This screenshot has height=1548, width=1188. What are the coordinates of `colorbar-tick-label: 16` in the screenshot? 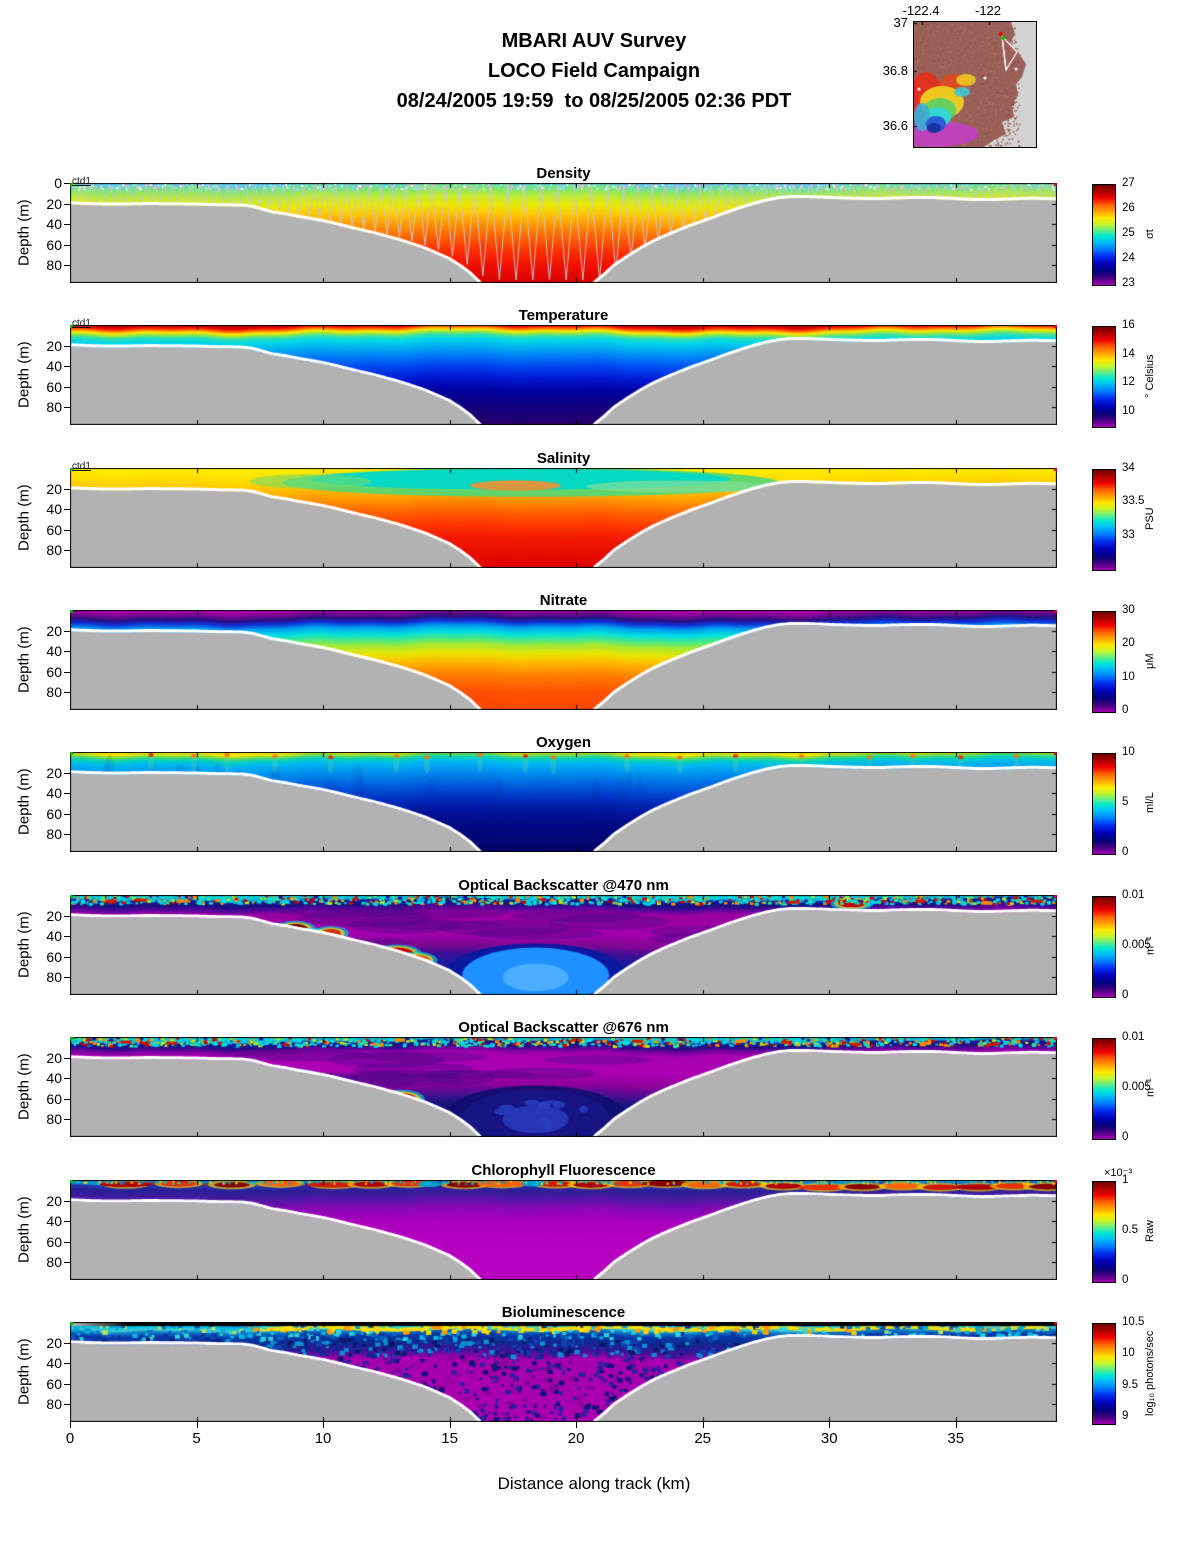 It's located at (1128, 325).